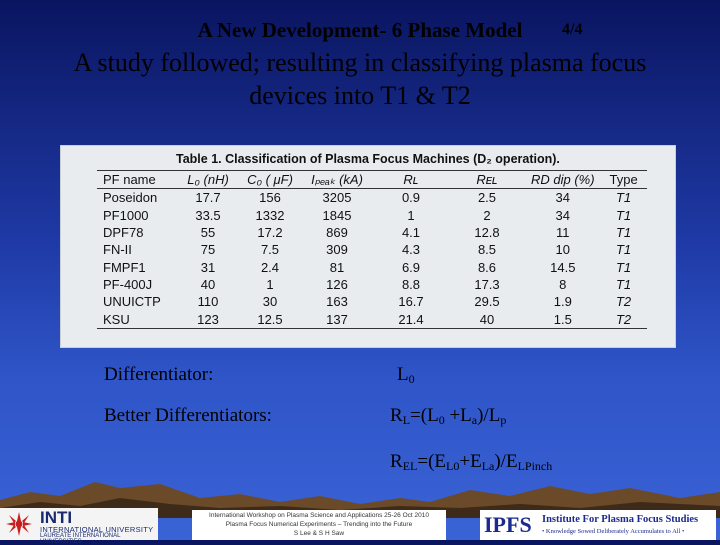 The width and height of the screenshot is (720, 545). What do you see at coordinates (132, 302) in the screenshot?
I see `table-cell: UNUICTP` at bounding box center [132, 302].